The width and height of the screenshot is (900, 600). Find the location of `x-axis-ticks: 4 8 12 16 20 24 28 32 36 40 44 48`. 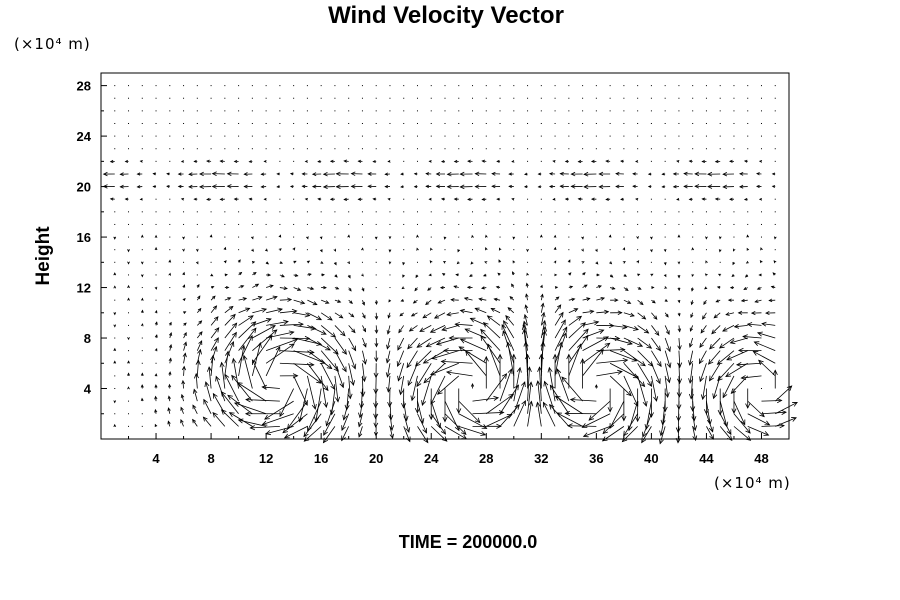

x-axis-ticks: 4 8 12 16 20 24 28 32 36 40 44 48 is located at coordinates (448, 449).